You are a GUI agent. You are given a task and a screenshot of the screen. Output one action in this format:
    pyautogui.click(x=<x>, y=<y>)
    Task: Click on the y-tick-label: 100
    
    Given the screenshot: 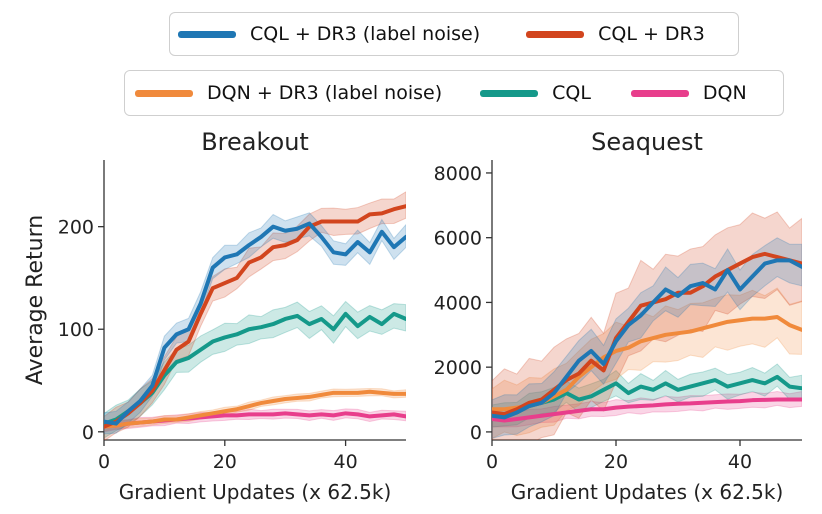 What is the action you would take?
    pyautogui.click(x=76, y=330)
    